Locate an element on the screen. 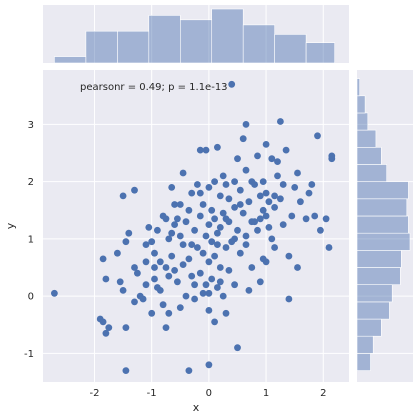 Image resolution: width=419 pixels, height=420 pixels. top-marginal-grid is located at coordinates (208, 34).